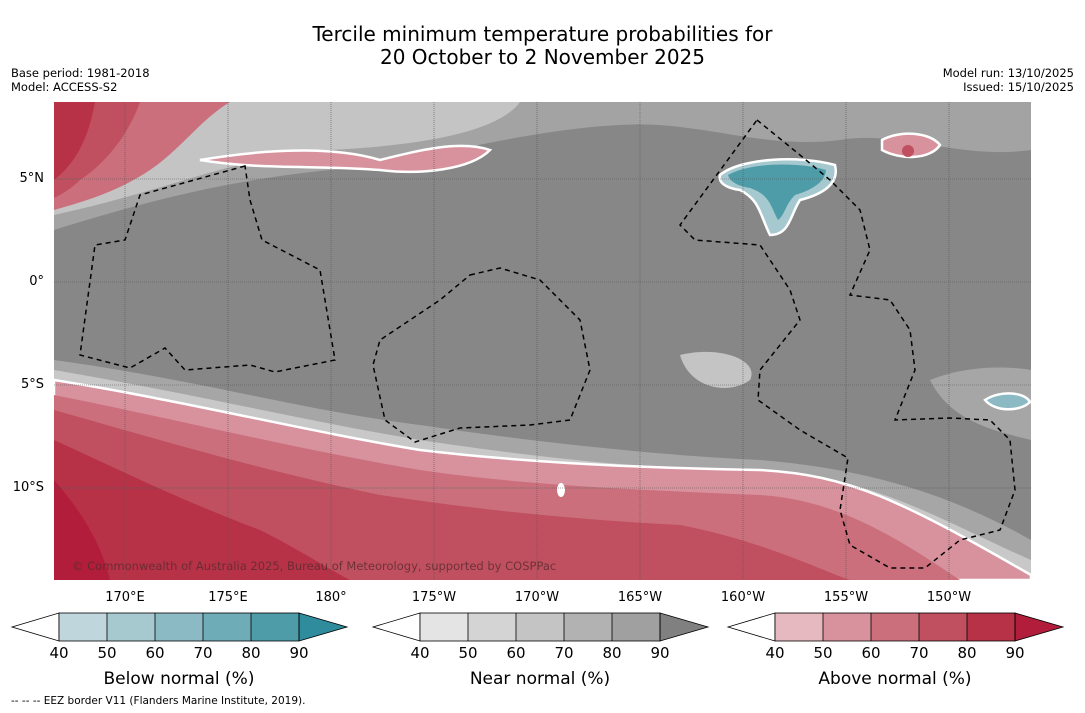 The width and height of the screenshot is (1085, 713). Describe the element at coordinates (1015, 653) in the screenshot. I see `cb-above-tick-90: 90` at that location.